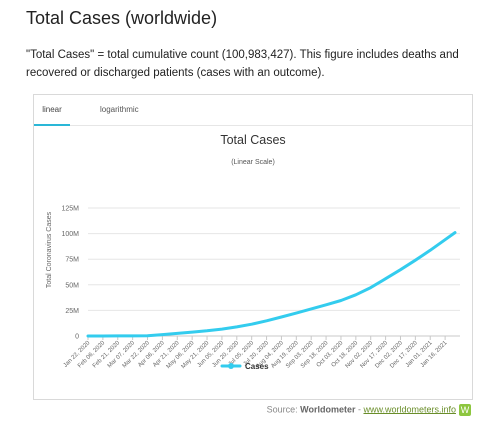  Describe the element at coordinates (119, 109) in the screenshot. I see `tab-logarithmic: logarithmic` at that location.